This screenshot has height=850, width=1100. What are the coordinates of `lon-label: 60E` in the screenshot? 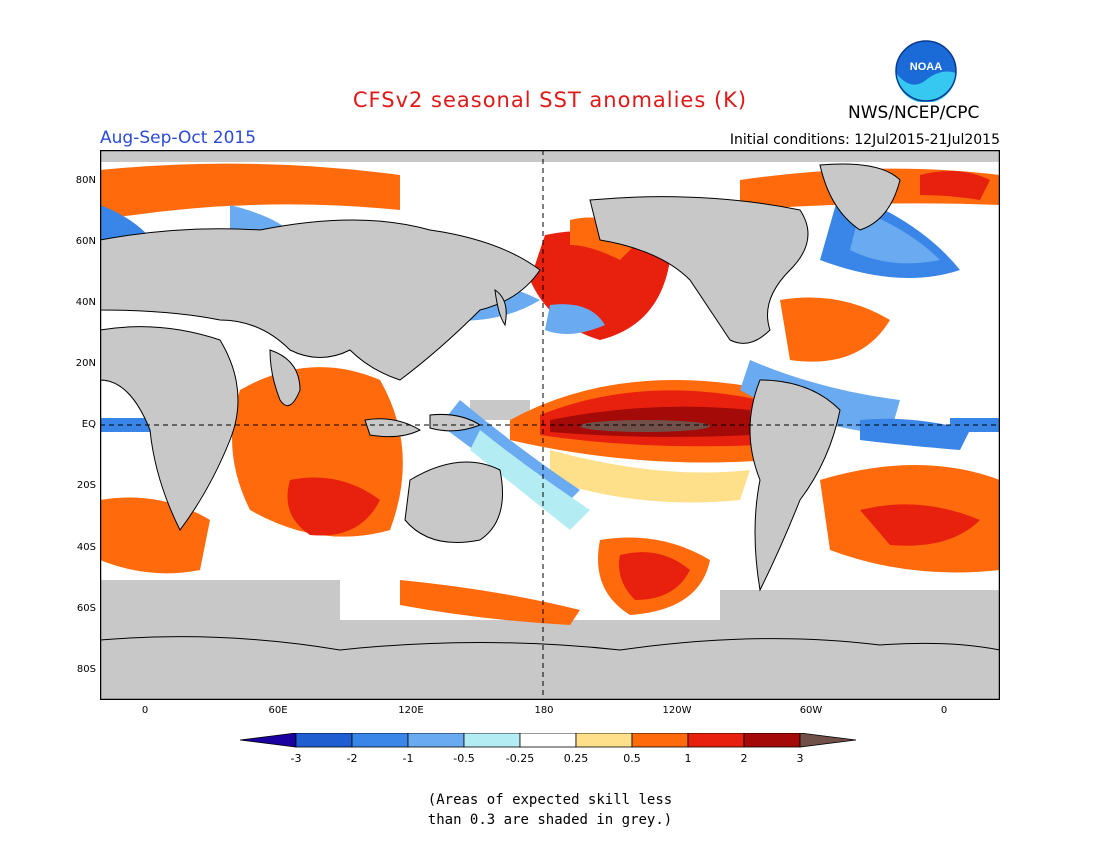 It's located at (278, 710).